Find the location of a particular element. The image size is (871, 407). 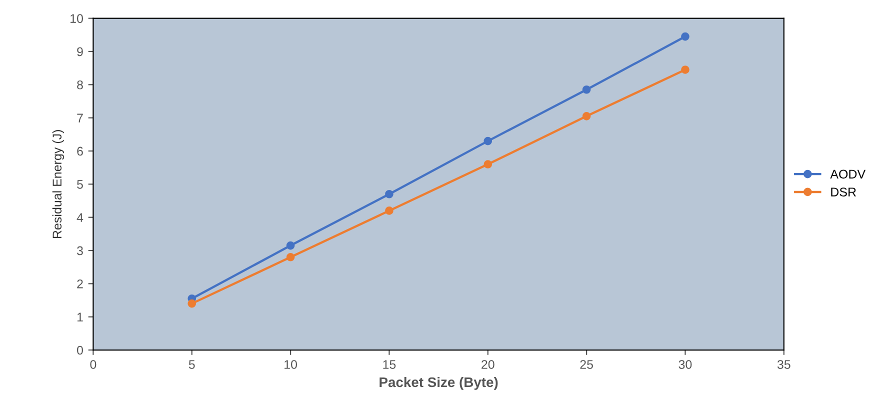

y-tick-label: 10 is located at coordinates (76, 18).